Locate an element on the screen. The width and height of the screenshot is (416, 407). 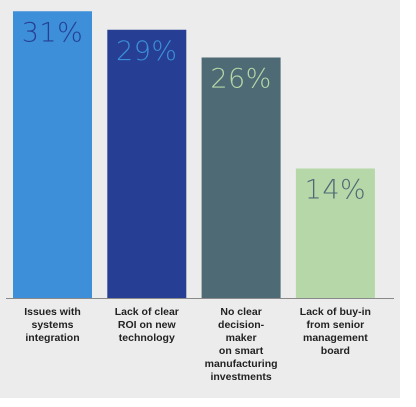
value-label: 31% is located at coordinates (53, 32).